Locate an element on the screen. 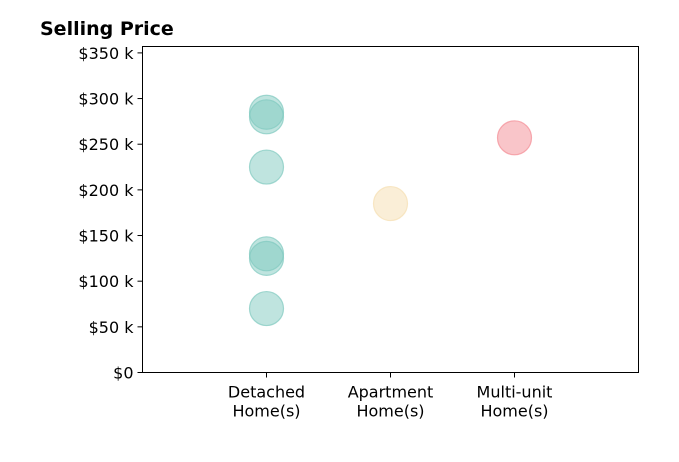  x-tick-label: Multi-unit Home(s) is located at coordinates (515, 402).